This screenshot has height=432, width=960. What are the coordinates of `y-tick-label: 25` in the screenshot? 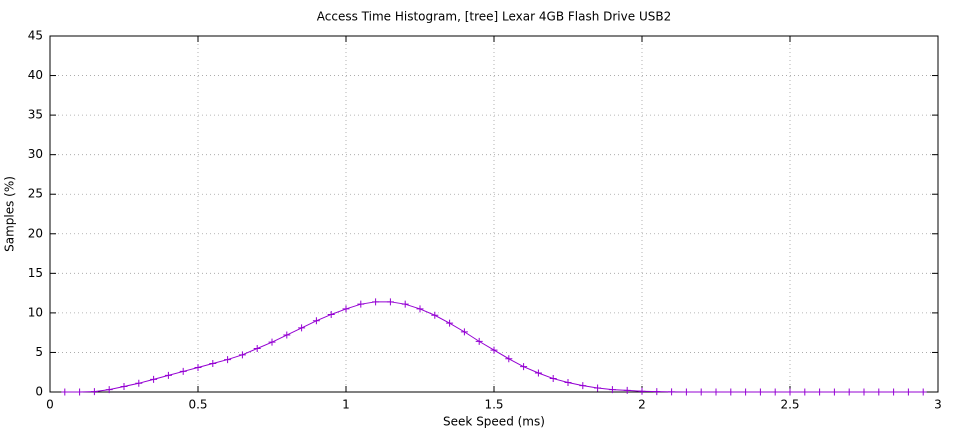 It's located at (35, 194).